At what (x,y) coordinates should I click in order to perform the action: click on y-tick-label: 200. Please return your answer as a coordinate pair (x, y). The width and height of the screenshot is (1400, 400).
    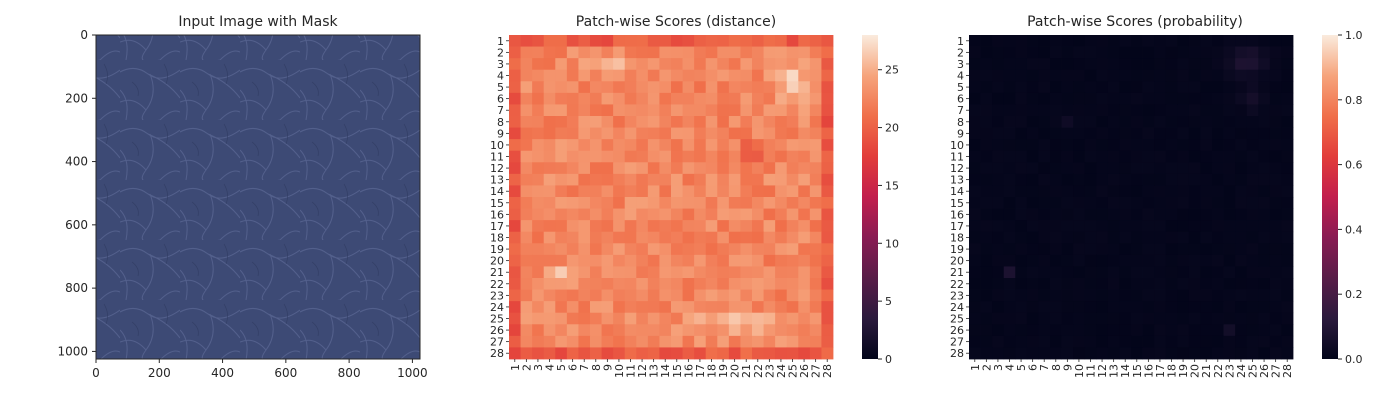
    Looking at the image, I should click on (76, 98).